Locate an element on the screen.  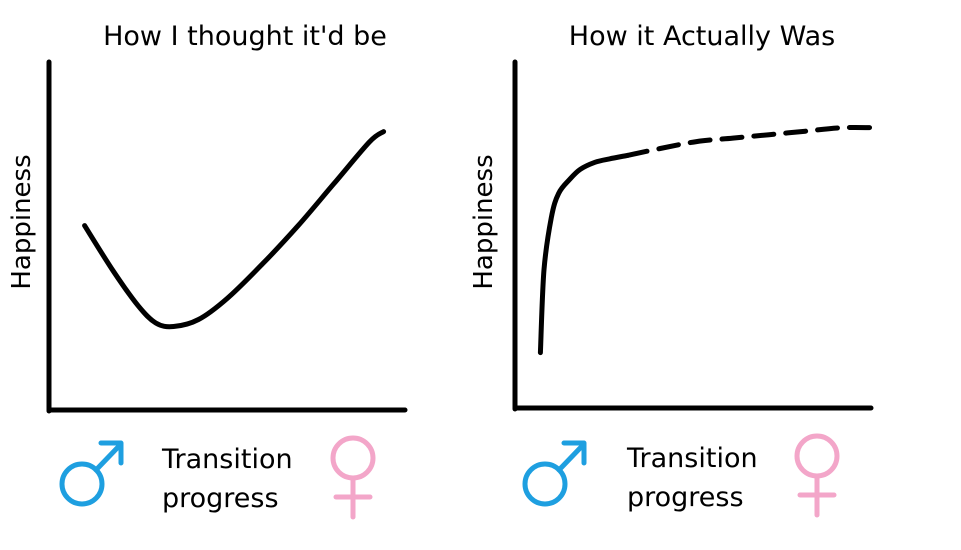
chart-left-xlabel-line1: Transition is located at coordinates (227, 459).